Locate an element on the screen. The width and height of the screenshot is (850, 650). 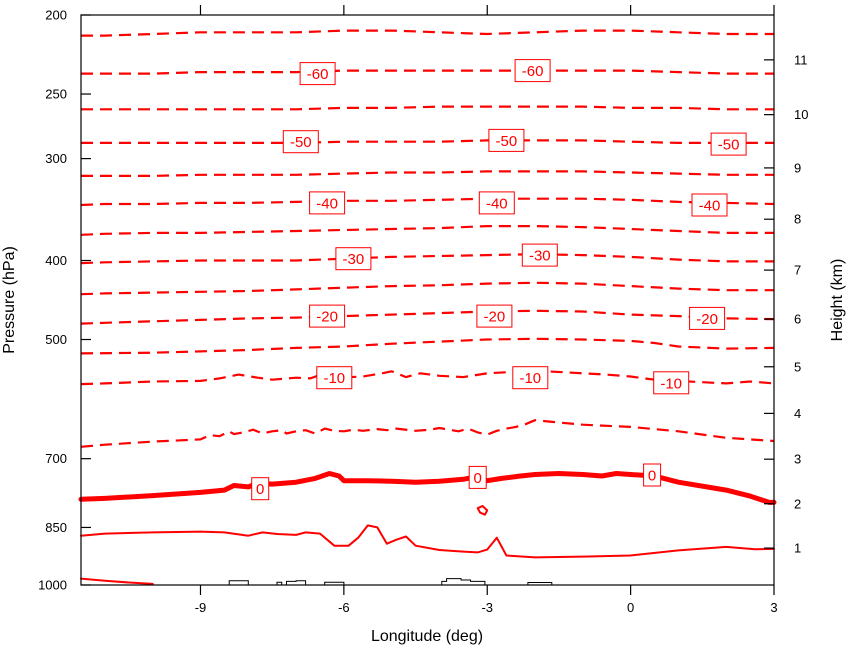
x-tick-label: -3 is located at coordinates (487, 607).